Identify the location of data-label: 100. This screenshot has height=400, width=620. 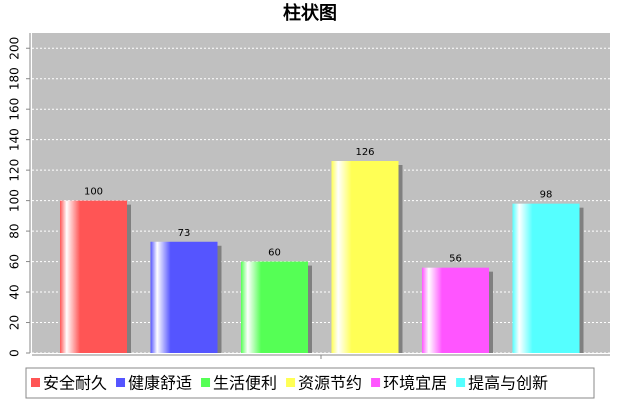
(93, 192).